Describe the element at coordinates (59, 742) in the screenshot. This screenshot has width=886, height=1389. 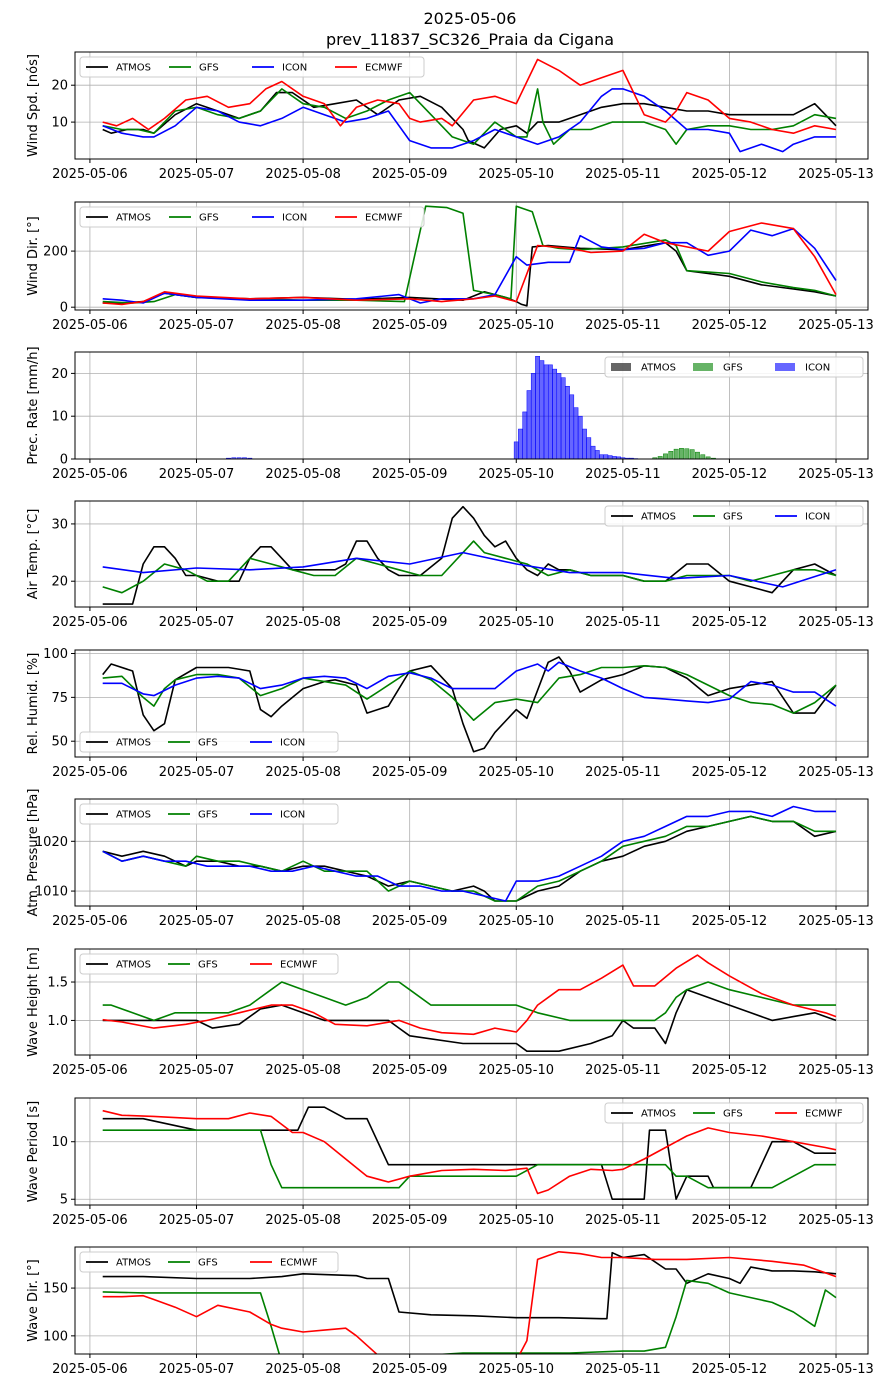
I see `y-tick-label: 50` at that location.